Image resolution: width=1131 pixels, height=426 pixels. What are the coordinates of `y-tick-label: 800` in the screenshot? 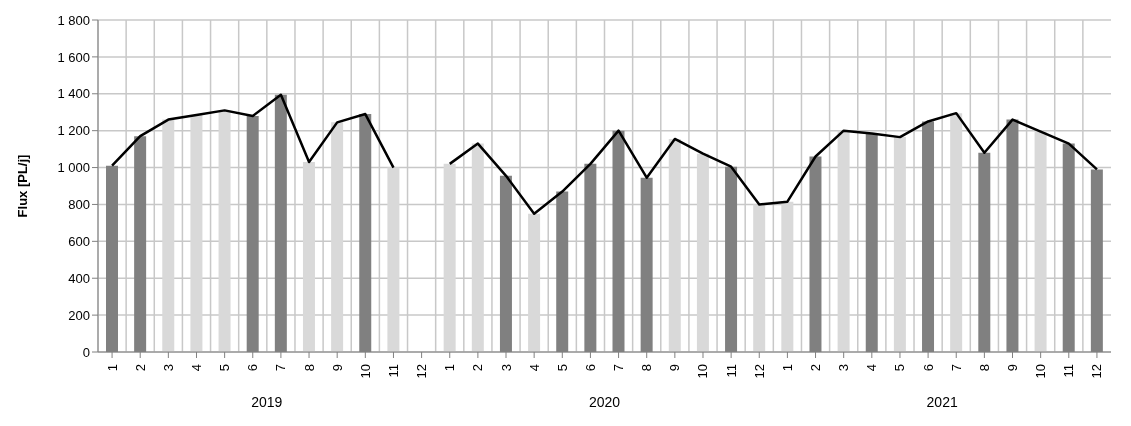 It's located at (79, 205).